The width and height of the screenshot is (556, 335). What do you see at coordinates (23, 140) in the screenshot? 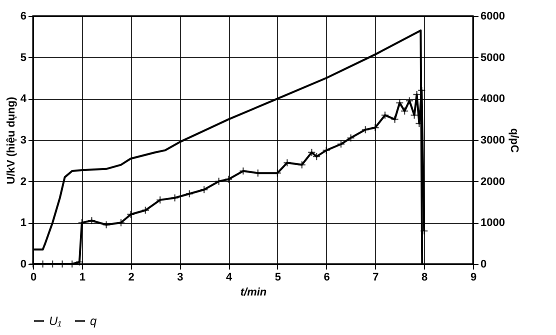
I see `y-tick-label: 3` at bounding box center [23, 140].